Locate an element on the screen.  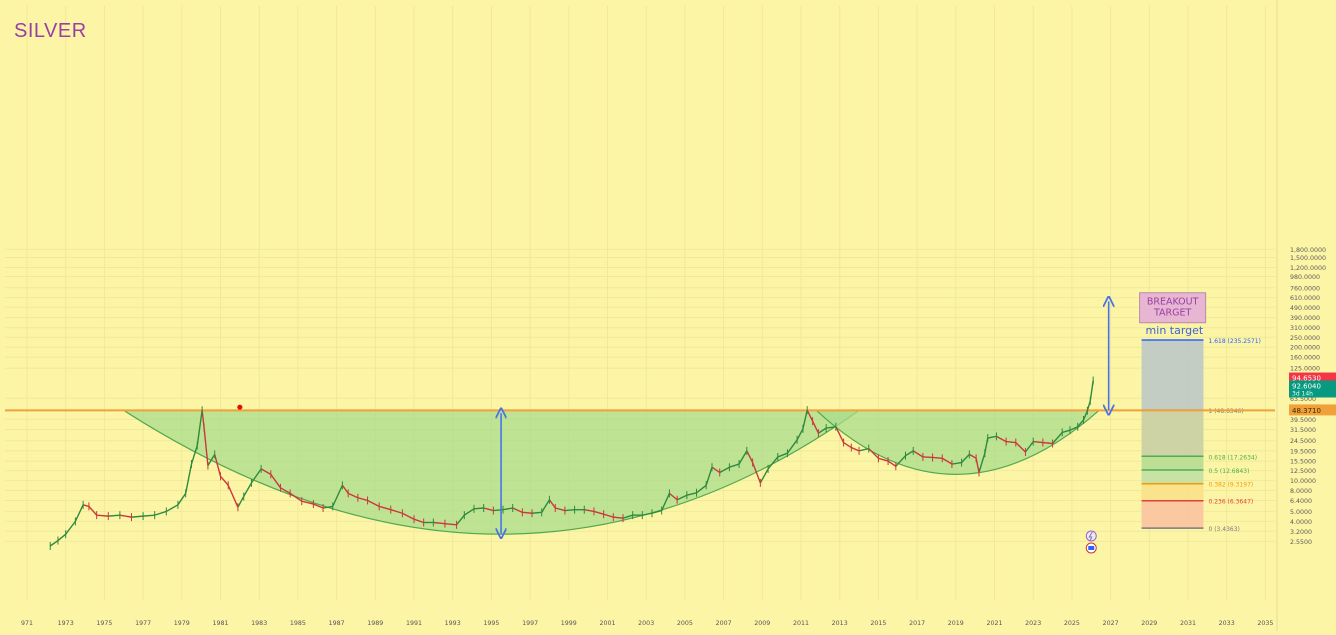
price-badge-label: 94.6530 is located at coordinates (1306, 379).